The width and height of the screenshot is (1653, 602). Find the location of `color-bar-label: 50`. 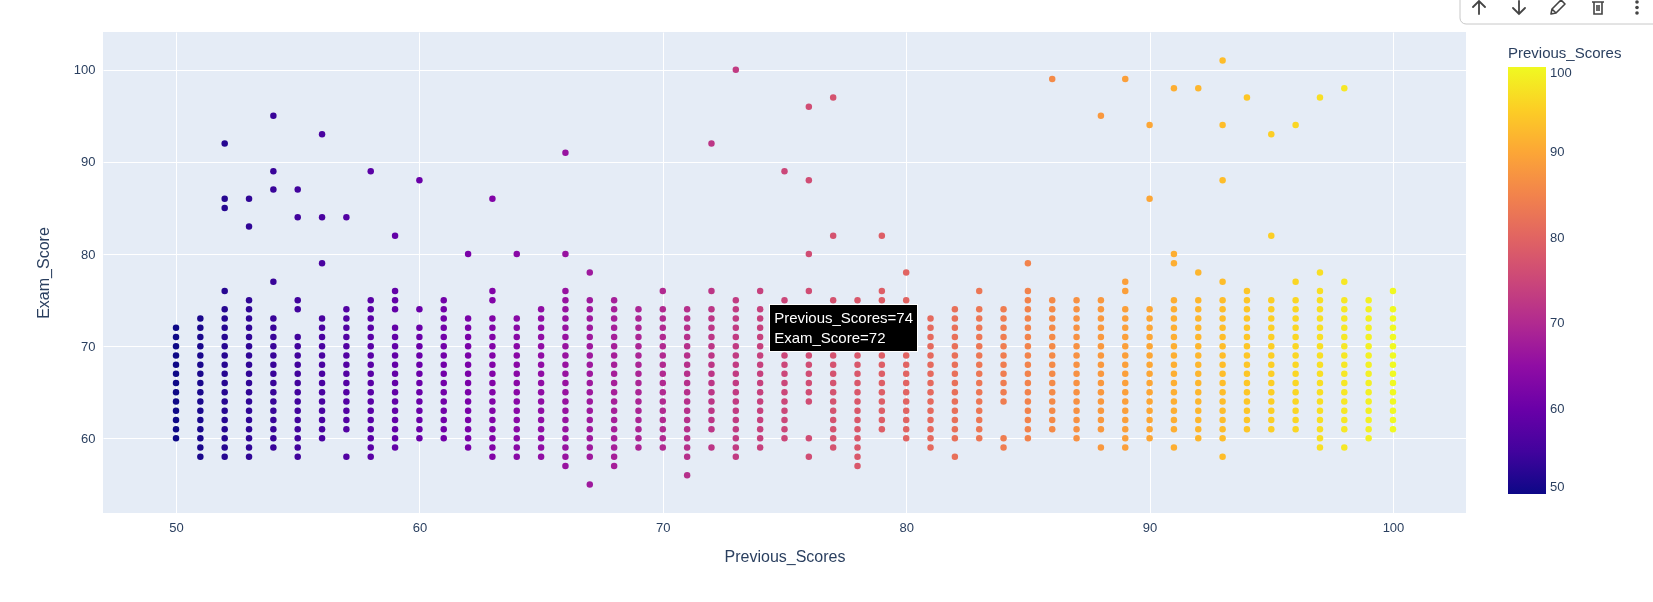

color-bar-label: 50 is located at coordinates (1557, 486).